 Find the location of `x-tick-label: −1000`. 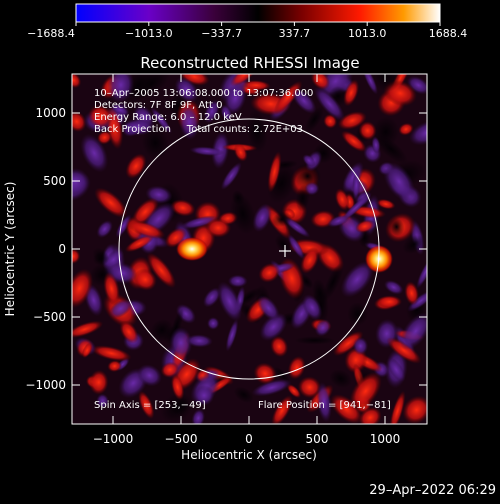

x-tick-label: −1000 is located at coordinates (113, 439).